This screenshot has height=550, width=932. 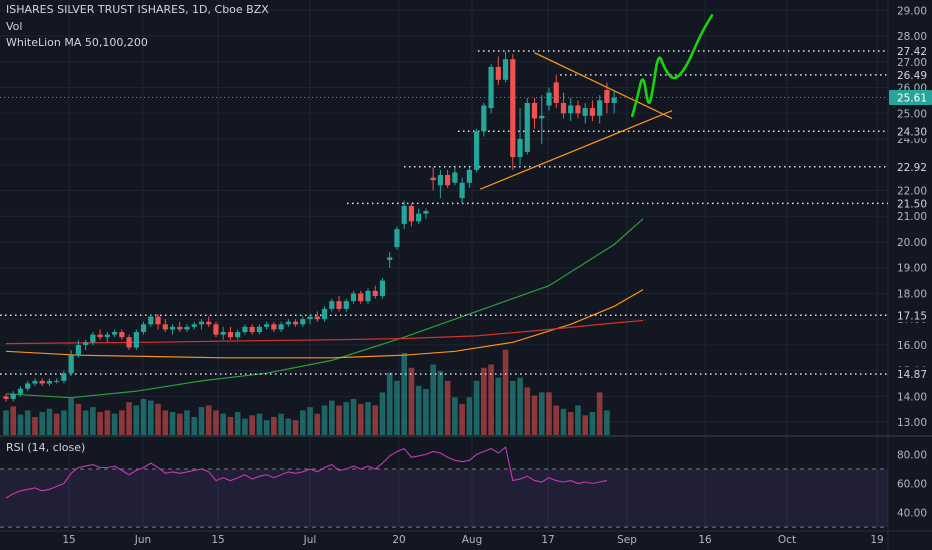 What do you see at coordinates (444, 498) in the screenshot?
I see `rsi-band-fill` at bounding box center [444, 498].